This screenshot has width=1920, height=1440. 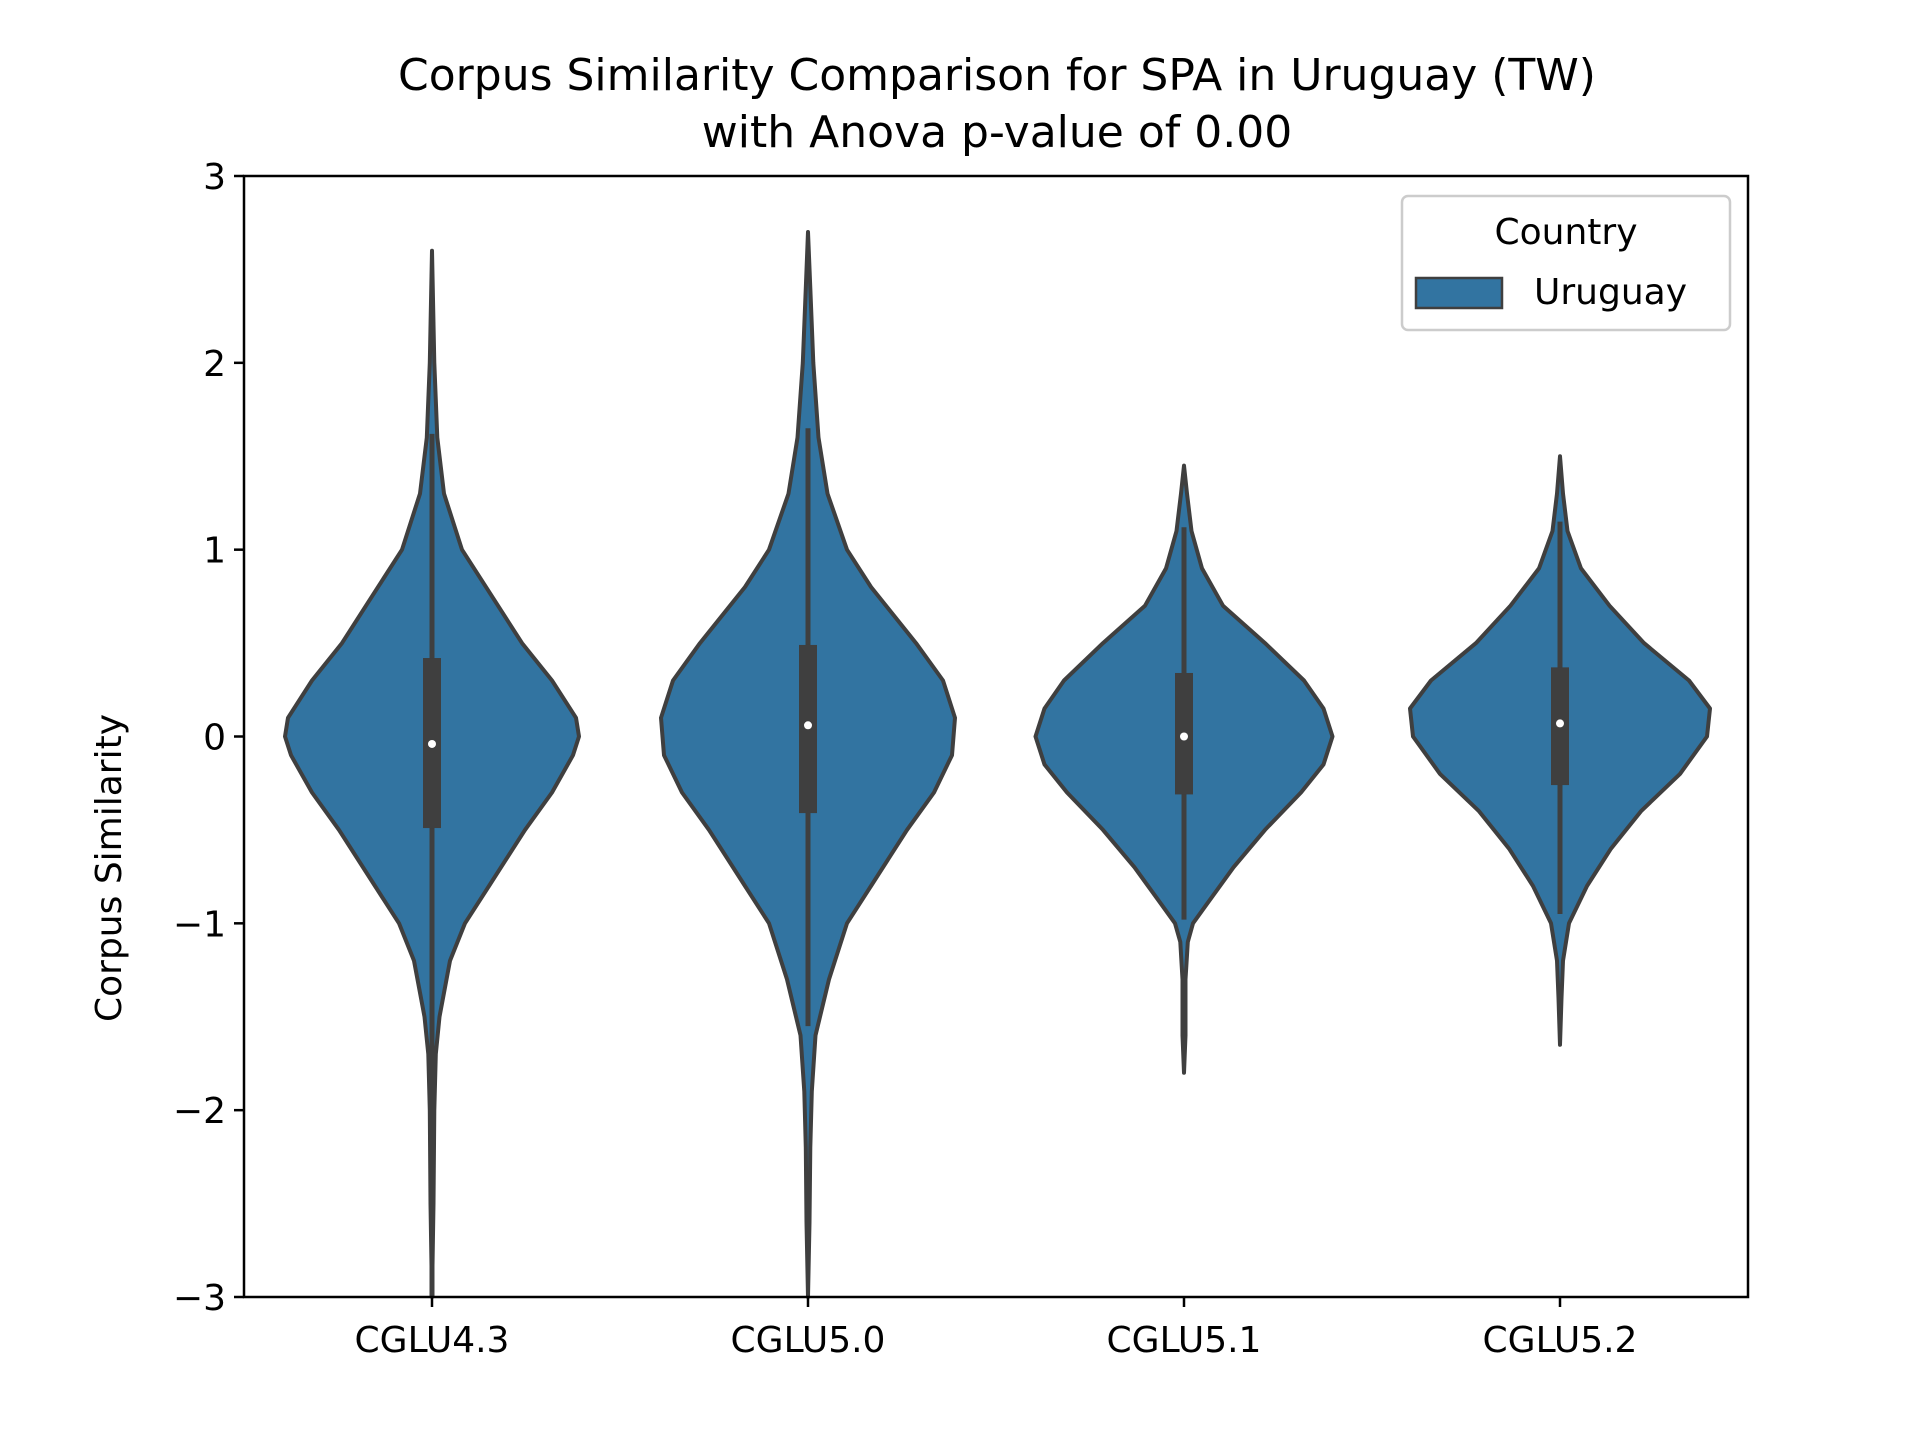 What do you see at coordinates (1184, 1340) in the screenshot?
I see `x-tick-label: CGLU5.1` at bounding box center [1184, 1340].